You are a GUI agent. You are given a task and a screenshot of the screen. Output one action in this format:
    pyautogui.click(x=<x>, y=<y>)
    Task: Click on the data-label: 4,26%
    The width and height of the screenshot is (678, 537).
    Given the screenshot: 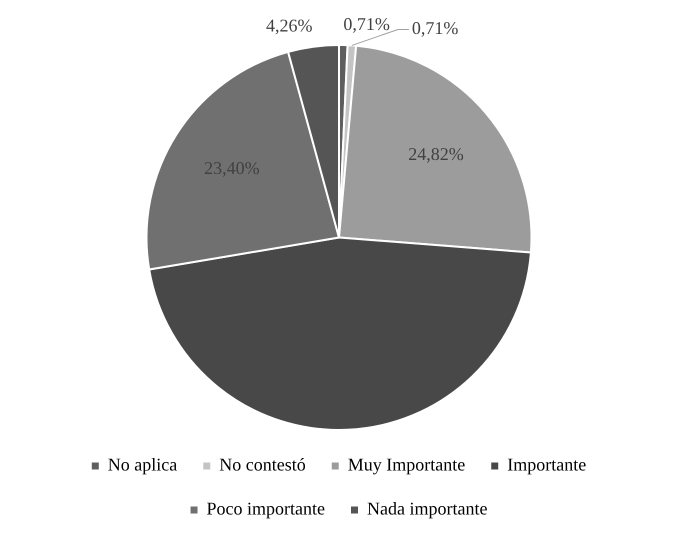 What is the action you would take?
    pyautogui.click(x=289, y=26)
    